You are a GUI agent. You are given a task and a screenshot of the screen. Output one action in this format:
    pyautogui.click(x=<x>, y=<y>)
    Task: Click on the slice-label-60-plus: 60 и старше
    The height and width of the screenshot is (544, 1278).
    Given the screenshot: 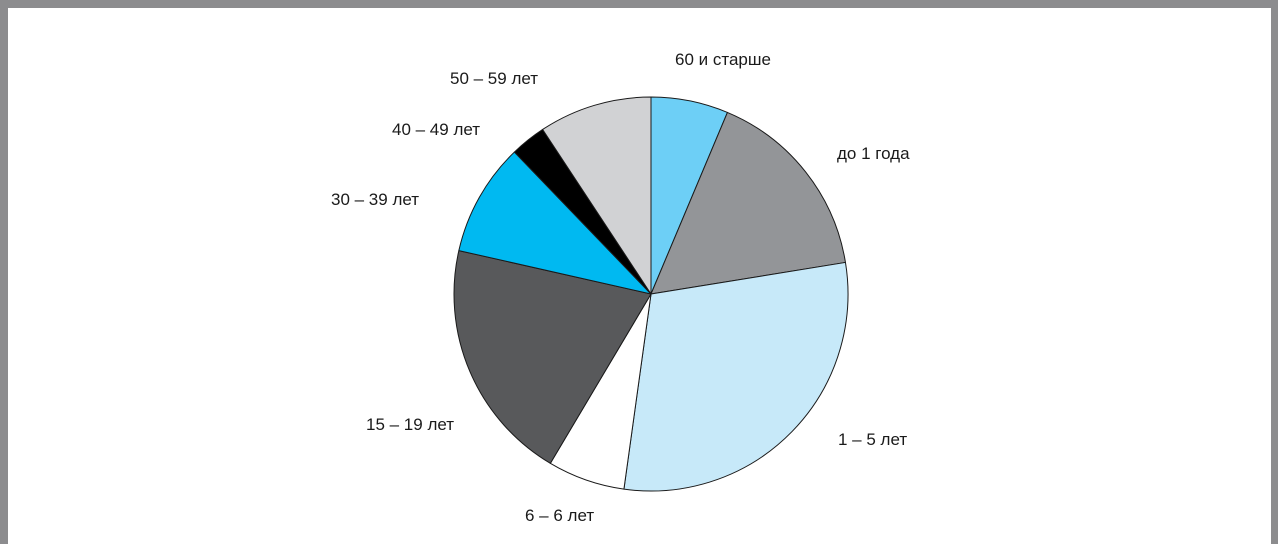 What is the action you would take?
    pyautogui.click(x=723, y=59)
    